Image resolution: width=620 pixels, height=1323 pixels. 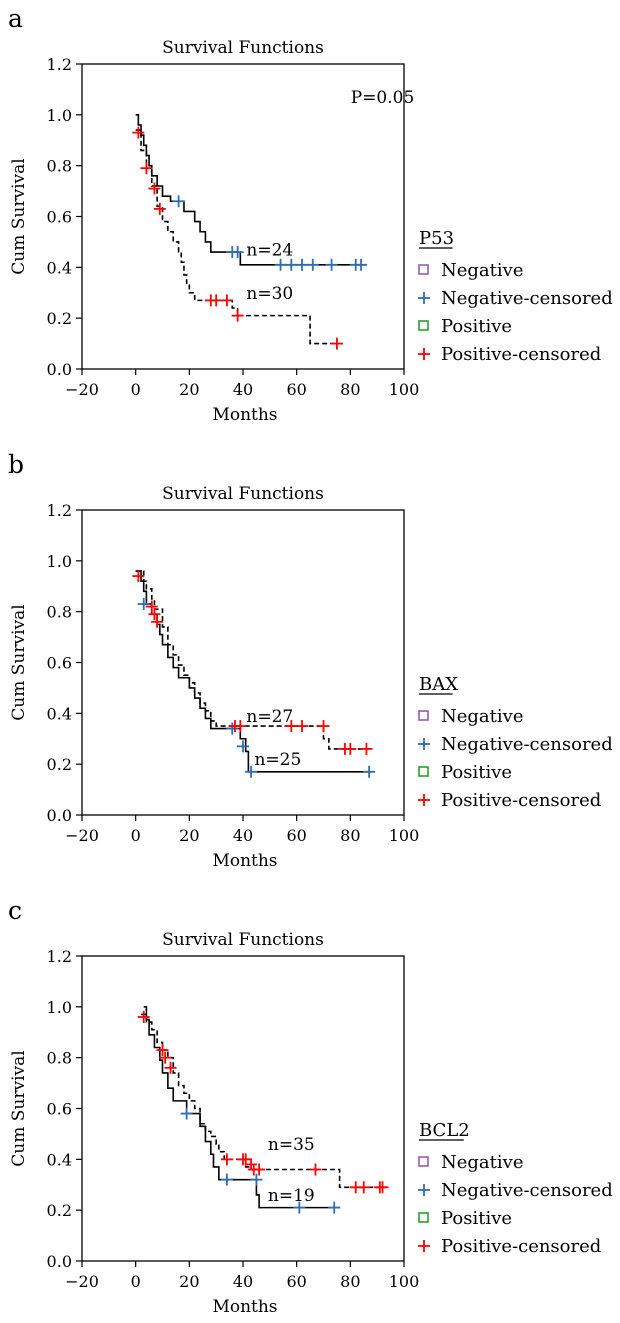 What do you see at coordinates (59, 1007) in the screenshot?
I see `y-tick-label: 1.0` at bounding box center [59, 1007].